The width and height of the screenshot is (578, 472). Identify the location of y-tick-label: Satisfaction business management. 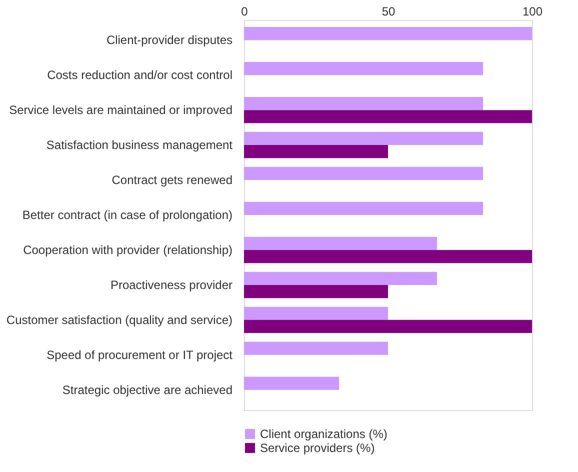
(140, 145).